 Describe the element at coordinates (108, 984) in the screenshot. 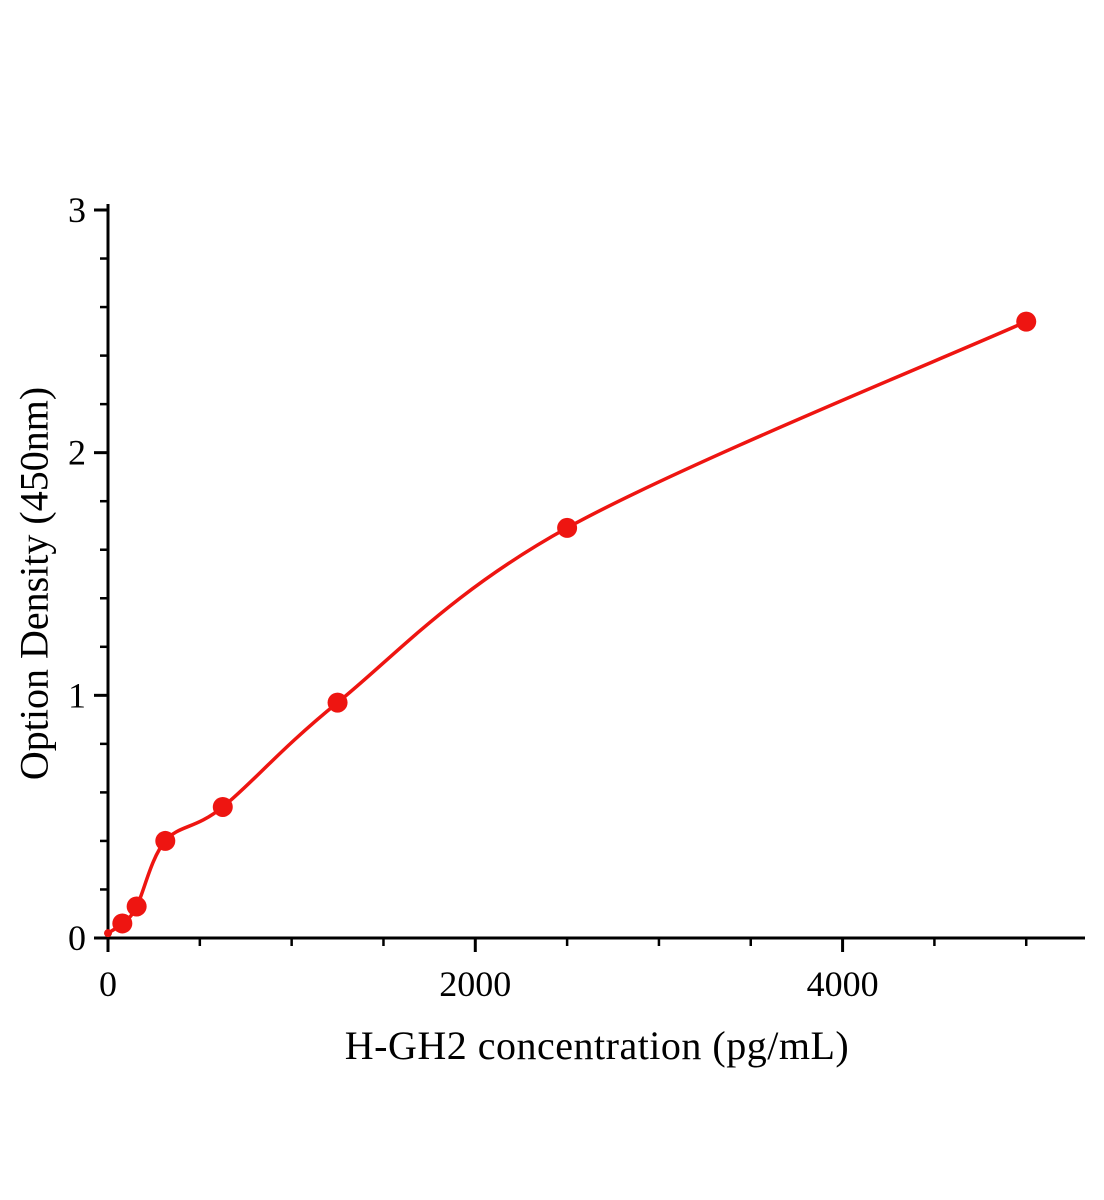

I see `x-tick-label: 0` at that location.